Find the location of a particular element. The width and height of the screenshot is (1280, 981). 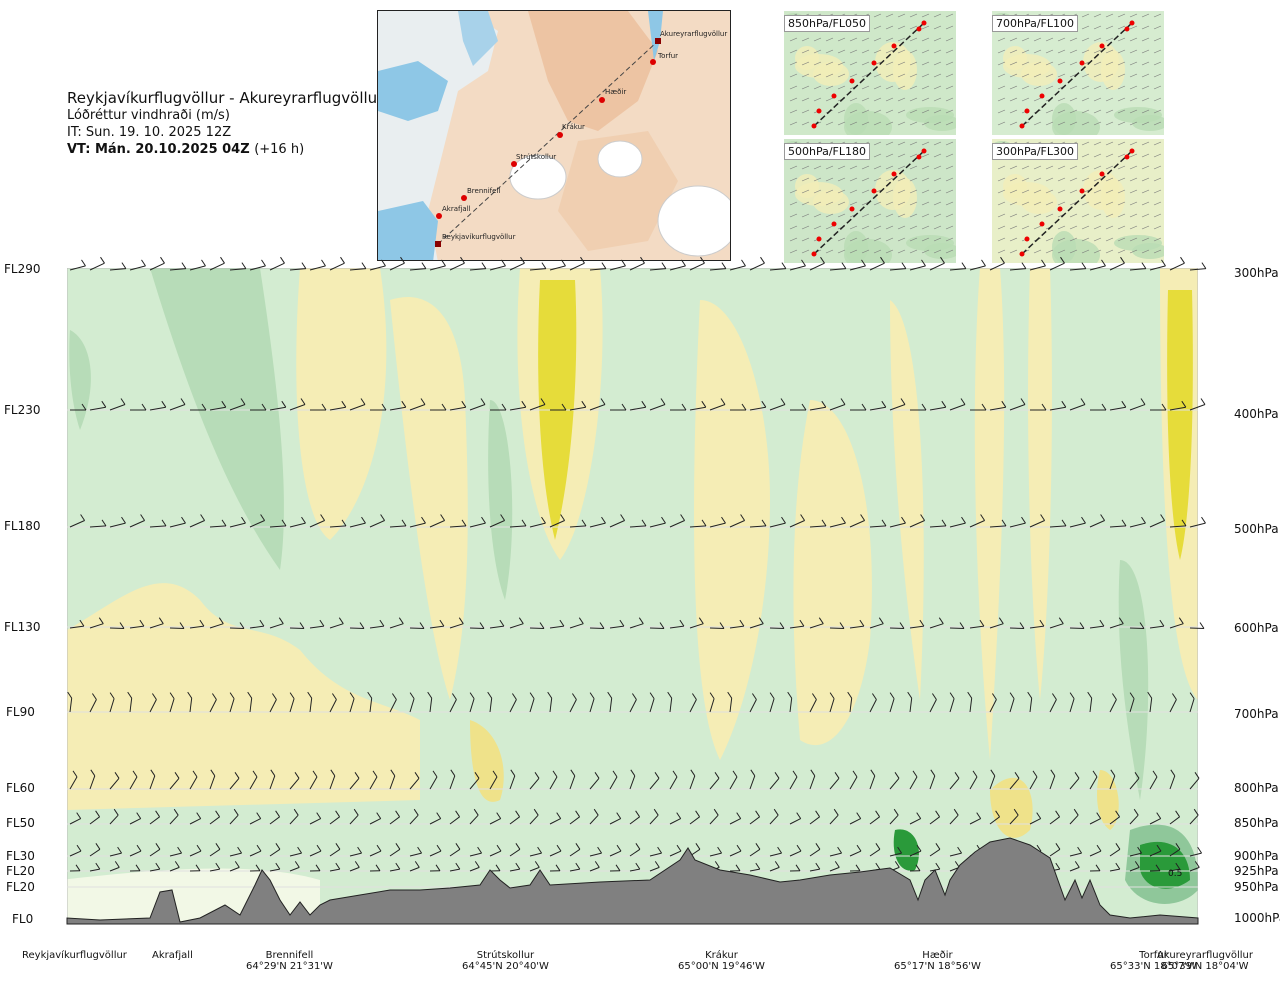

left-axis-label: FL60 is located at coordinates (20, 788).